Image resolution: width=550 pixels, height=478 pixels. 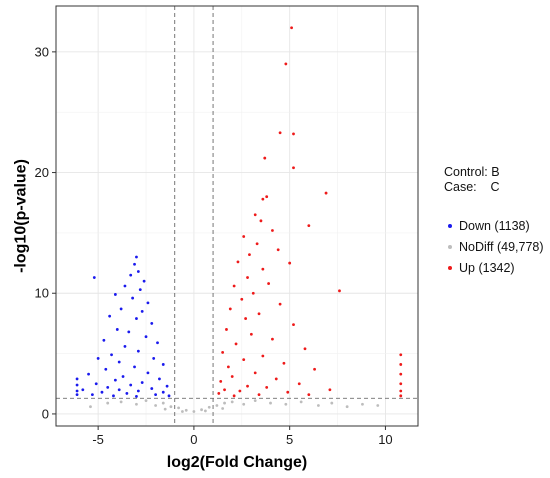 What do you see at coordinates (487, 267) in the screenshot?
I see `legend-up-label: Up (1342)` at bounding box center [487, 267].